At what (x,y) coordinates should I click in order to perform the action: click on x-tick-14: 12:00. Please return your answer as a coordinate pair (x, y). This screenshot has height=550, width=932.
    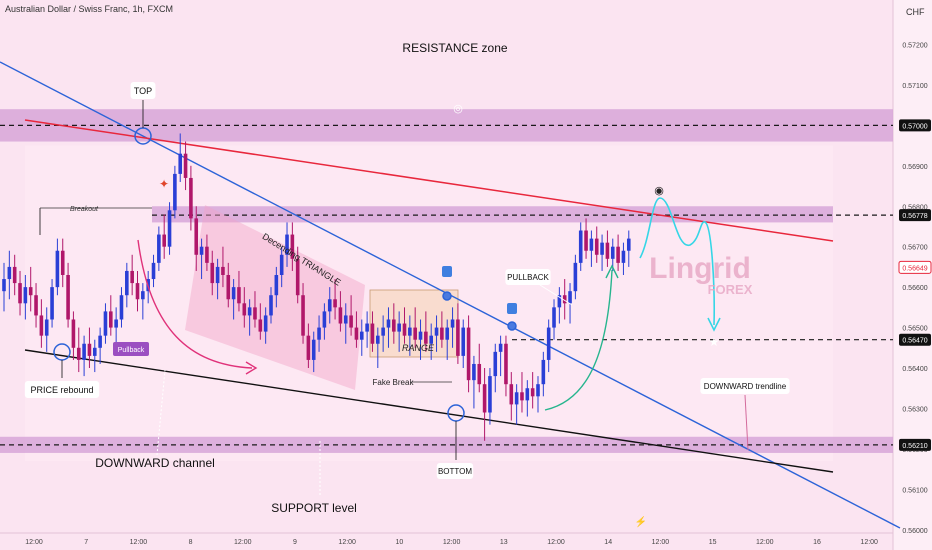
    Looking at the image, I should click on (765, 542).